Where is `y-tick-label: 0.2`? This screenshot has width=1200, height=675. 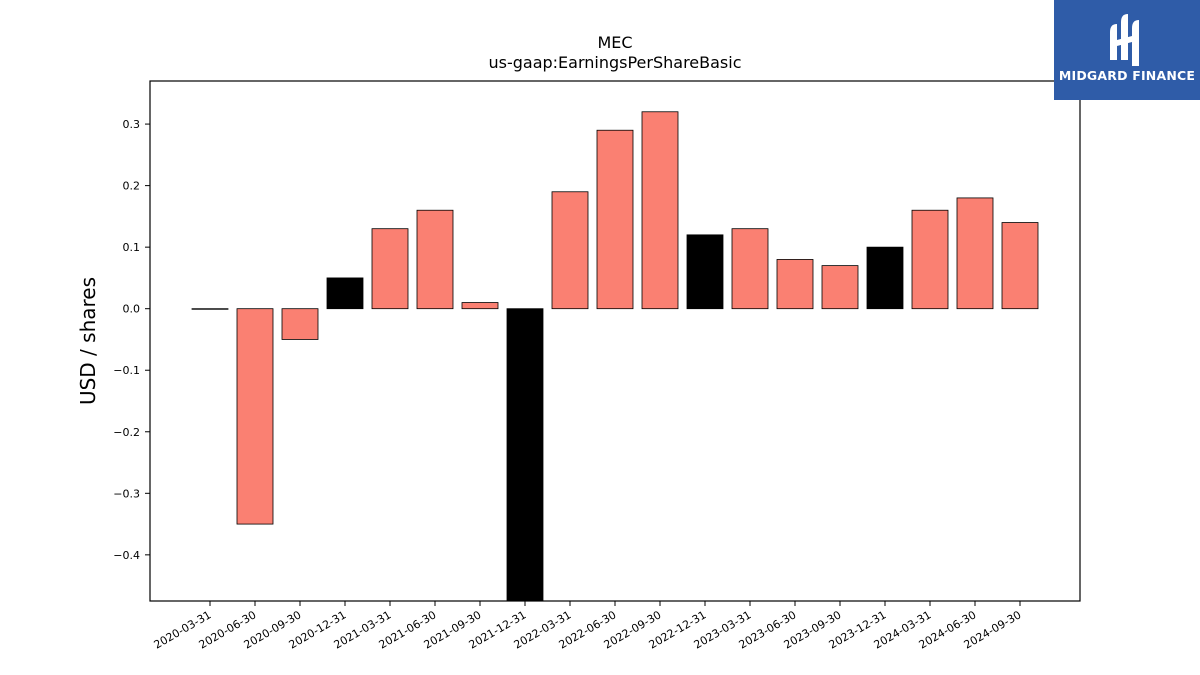
y-tick-label: 0.2 is located at coordinates (132, 186).